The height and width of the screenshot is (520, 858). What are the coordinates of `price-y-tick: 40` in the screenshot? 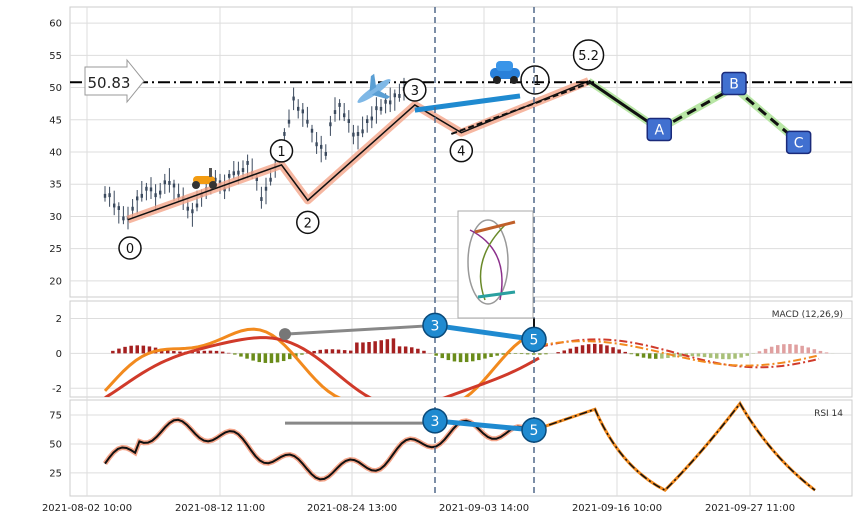 It's located at (55, 153).